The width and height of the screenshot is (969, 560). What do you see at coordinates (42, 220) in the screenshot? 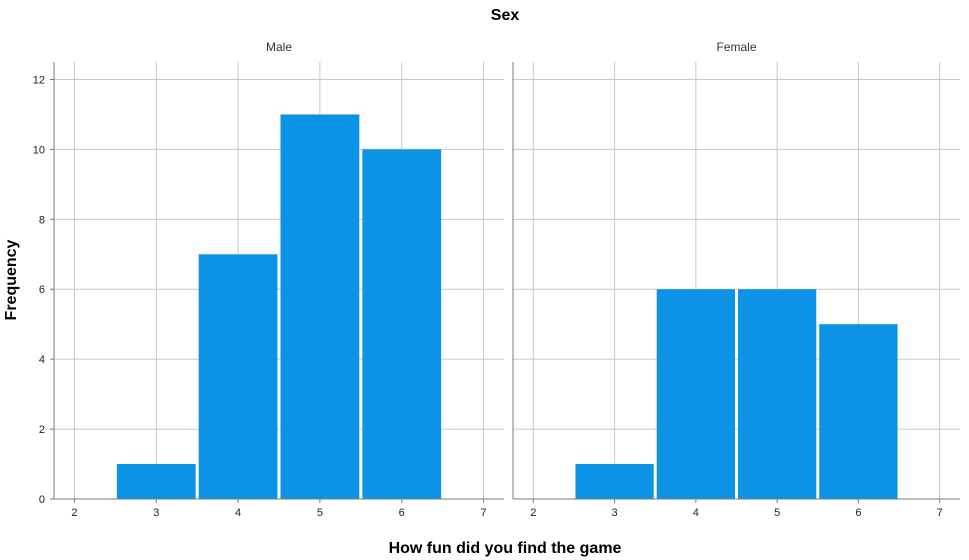
I see `y-tick-label: 8` at bounding box center [42, 220].